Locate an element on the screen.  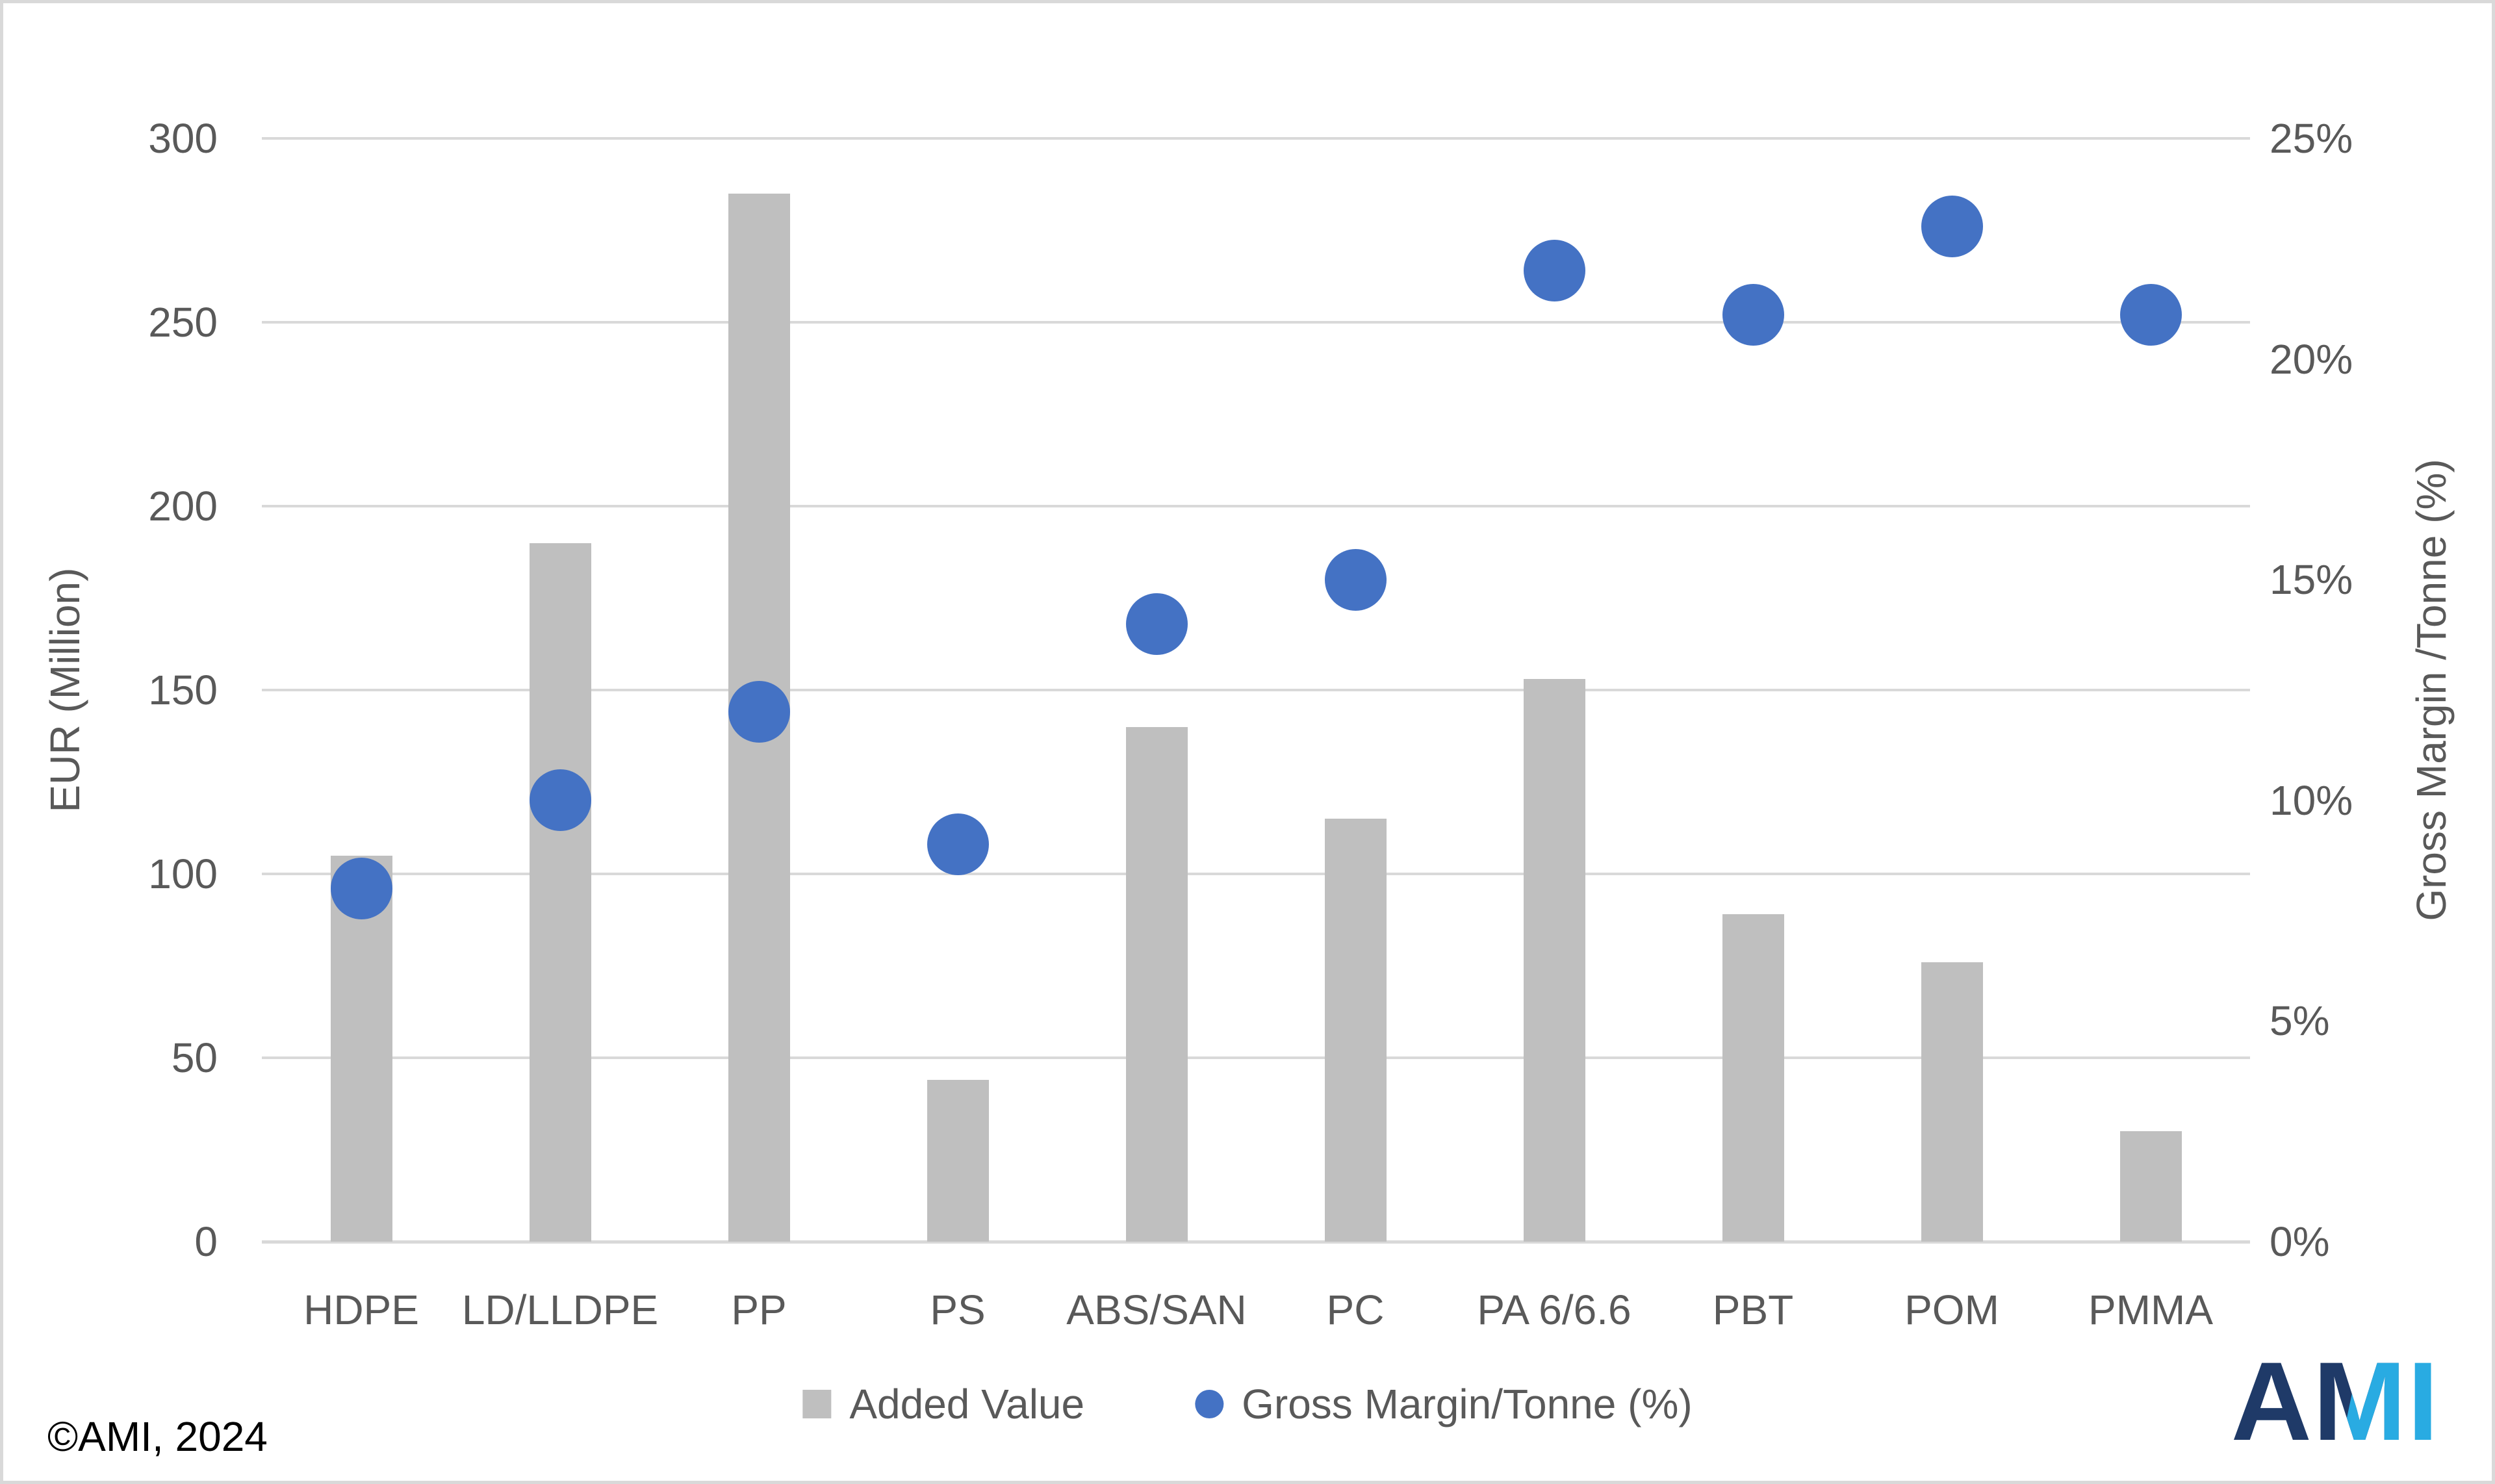
right-axis-title: Gross Margin /Tonne (%) is located at coordinates (2431, 690).